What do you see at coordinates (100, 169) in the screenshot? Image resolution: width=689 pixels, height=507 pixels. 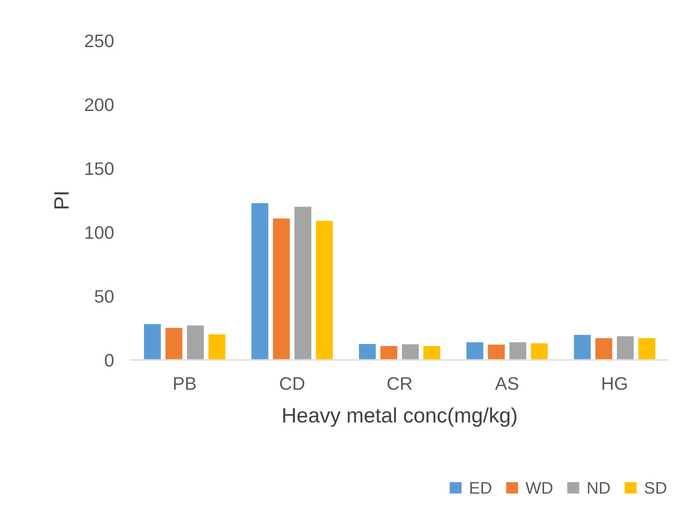 I see `y-tick-label: 150` at bounding box center [100, 169].